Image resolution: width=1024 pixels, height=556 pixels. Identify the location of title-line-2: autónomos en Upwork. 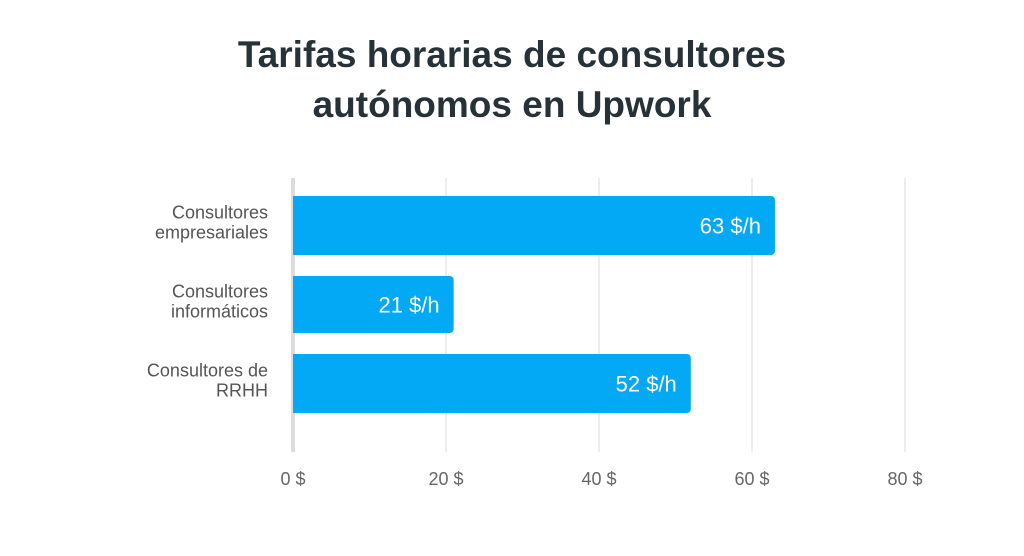
(512, 104).